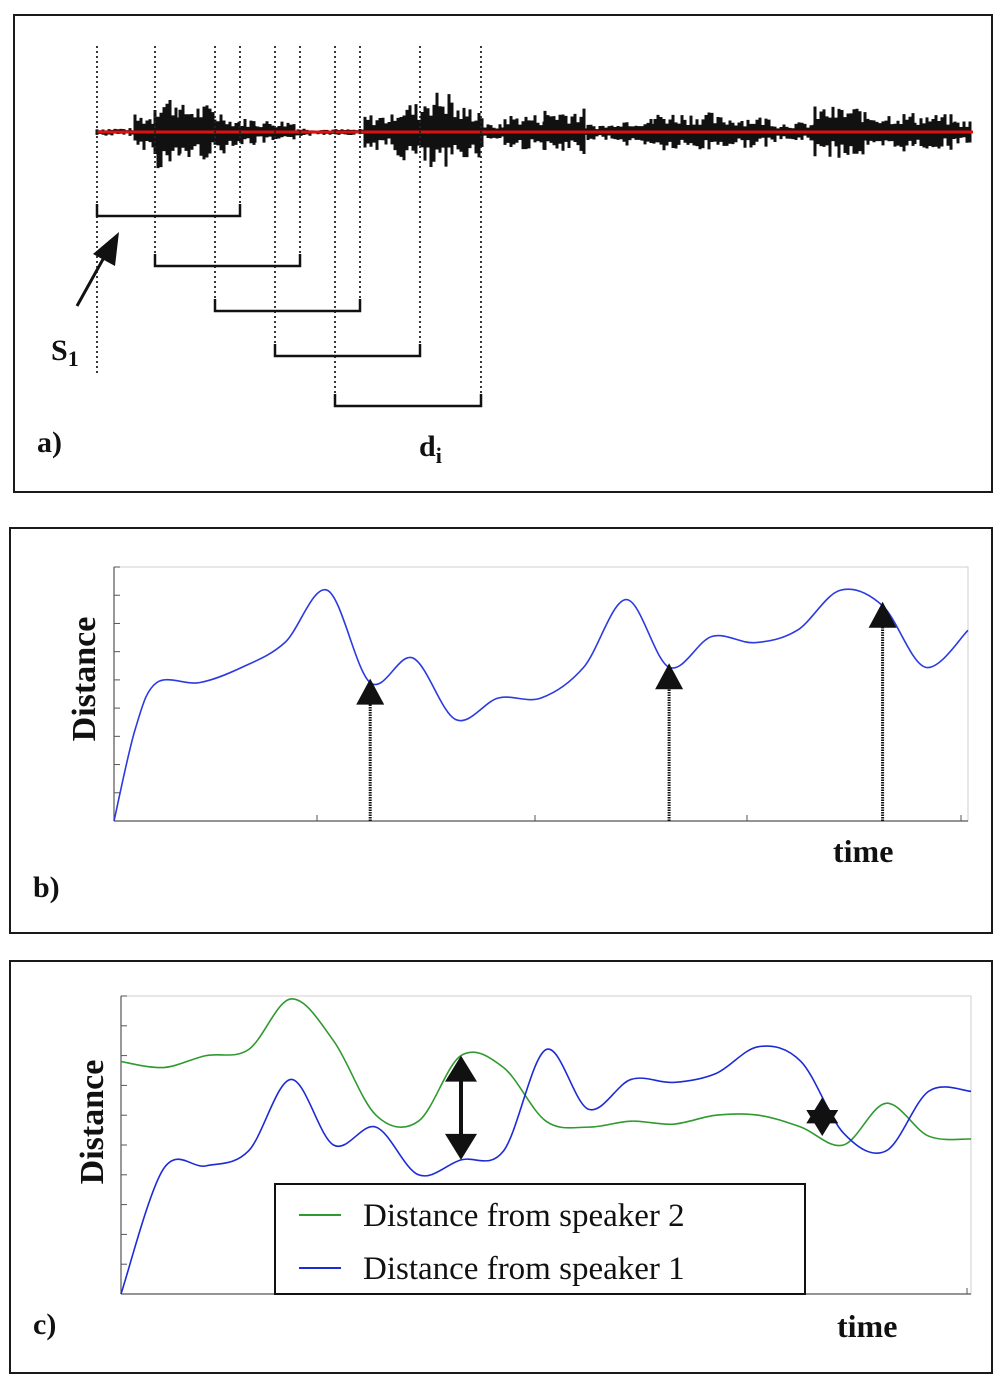  I want to click on gap-arrows, so click(642, 1107).